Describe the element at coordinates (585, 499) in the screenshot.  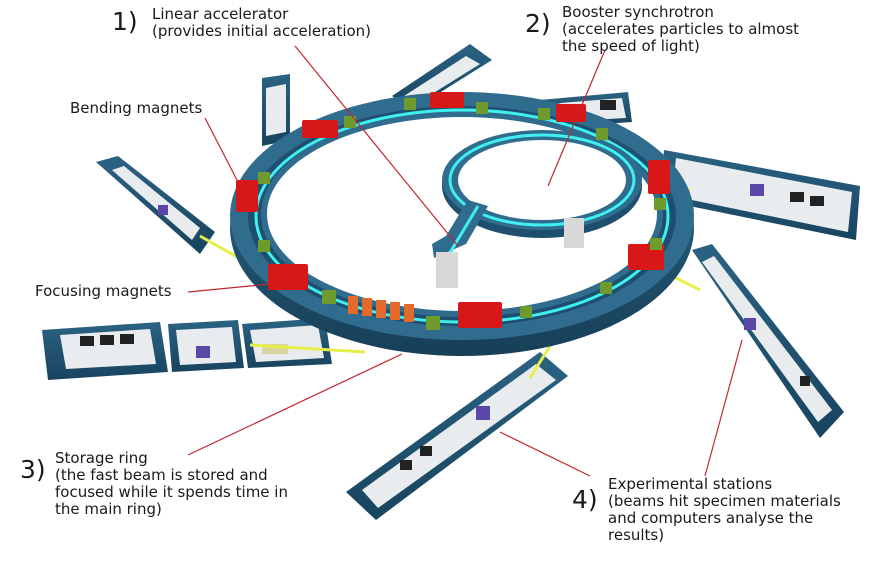
I see `label-number-stations: 4)` at that location.